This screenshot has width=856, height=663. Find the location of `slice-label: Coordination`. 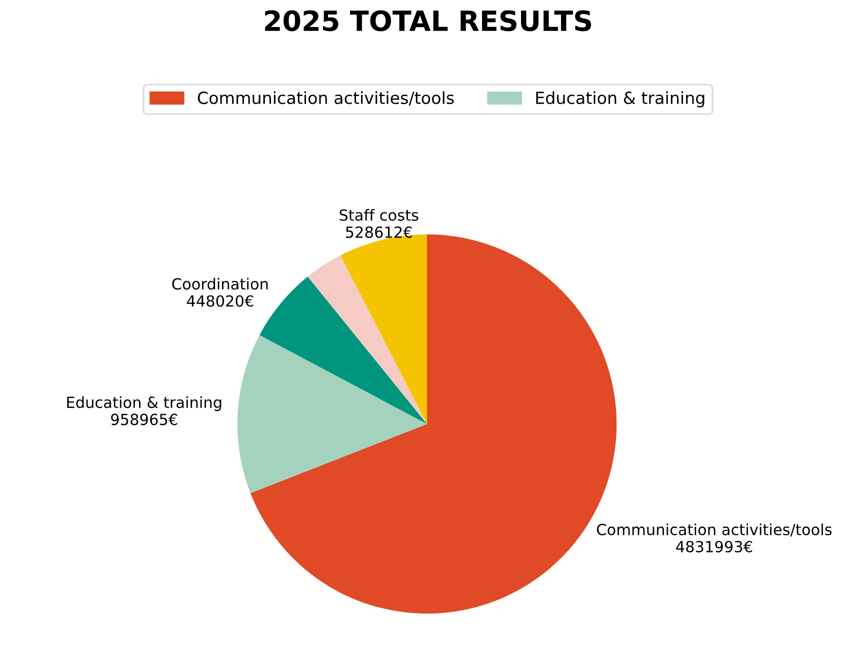

slice-label: Coordination is located at coordinates (220, 284).